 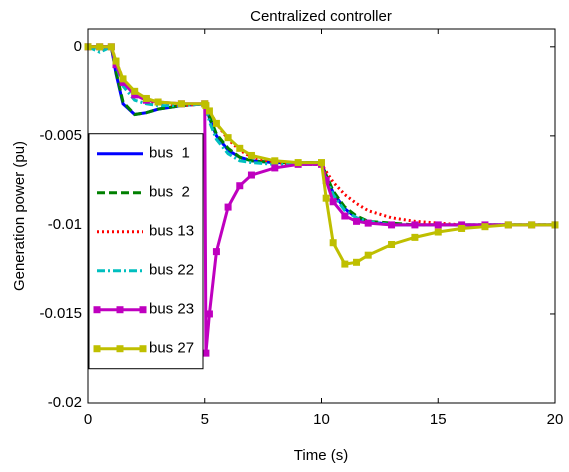 I want to click on legend-label: bus 13, so click(x=171, y=231).